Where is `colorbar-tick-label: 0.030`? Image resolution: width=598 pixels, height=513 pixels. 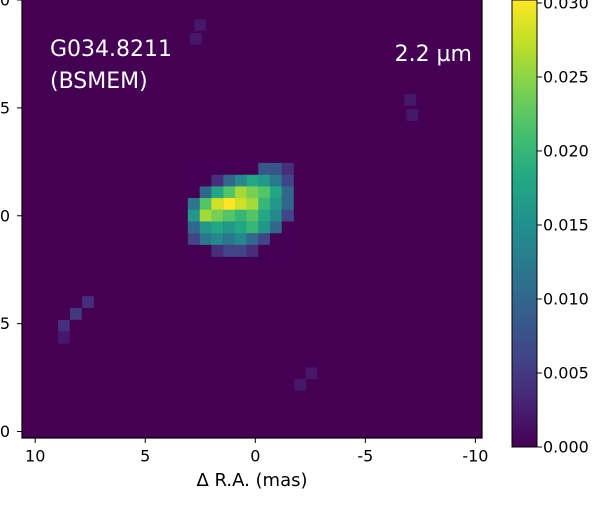 colorbar-tick-label: 0.030 is located at coordinates (566, 6).